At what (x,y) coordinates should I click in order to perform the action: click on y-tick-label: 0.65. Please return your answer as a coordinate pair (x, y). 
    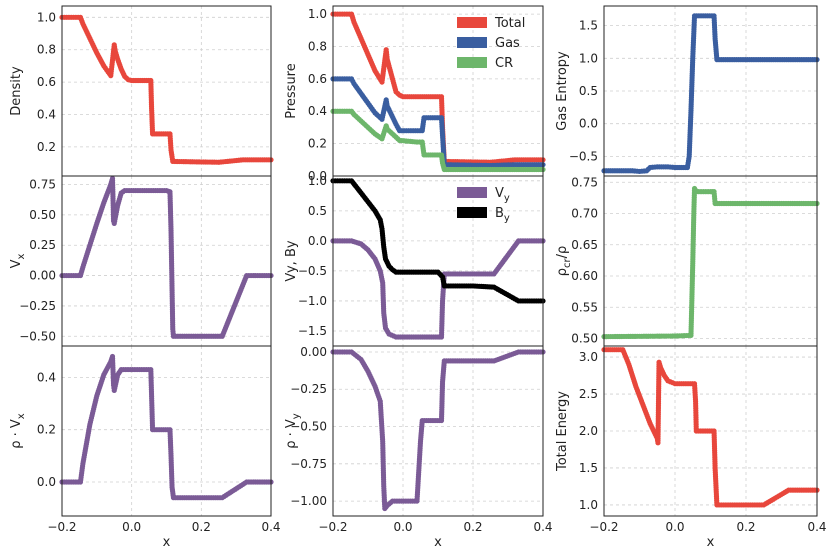
    Looking at the image, I should click on (584, 245).